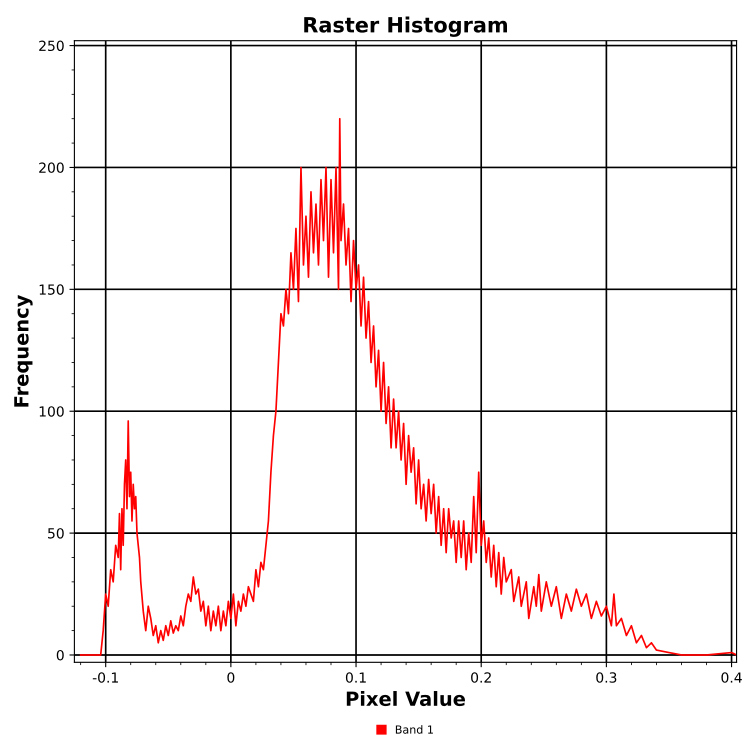 The height and width of the screenshot is (740, 744). I want to click on x-tick-label: -0.1, so click(105, 677).